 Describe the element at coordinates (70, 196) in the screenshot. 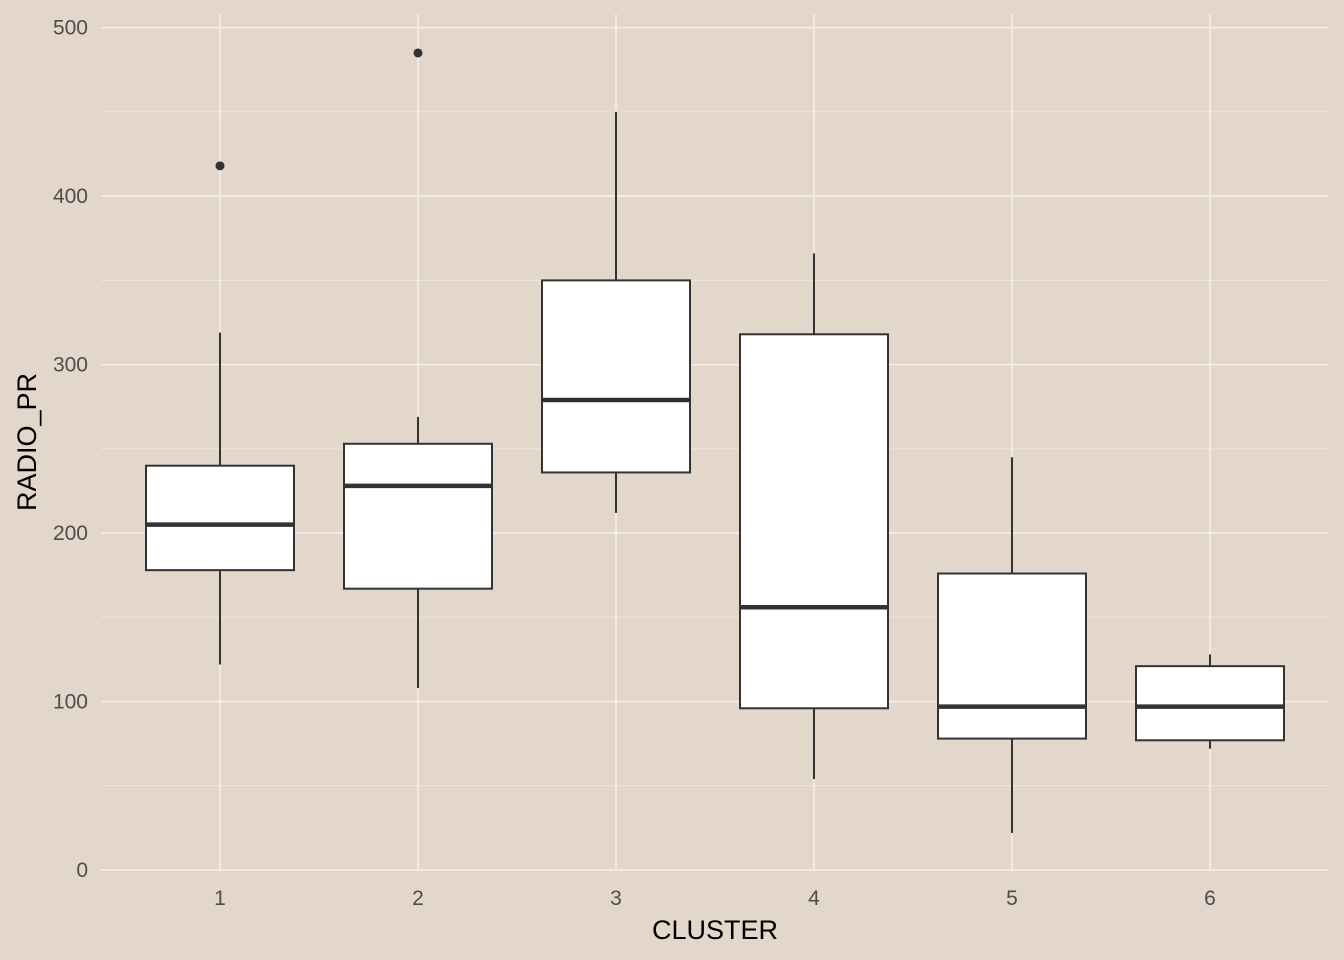

I see `y-tick-label: 400` at that location.